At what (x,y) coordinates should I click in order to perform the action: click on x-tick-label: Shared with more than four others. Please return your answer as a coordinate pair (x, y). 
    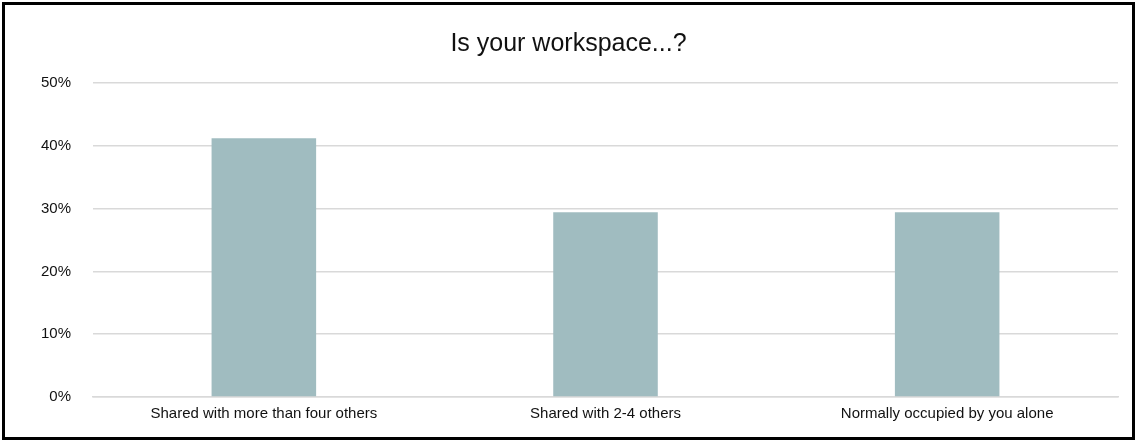
    Looking at the image, I should click on (264, 413).